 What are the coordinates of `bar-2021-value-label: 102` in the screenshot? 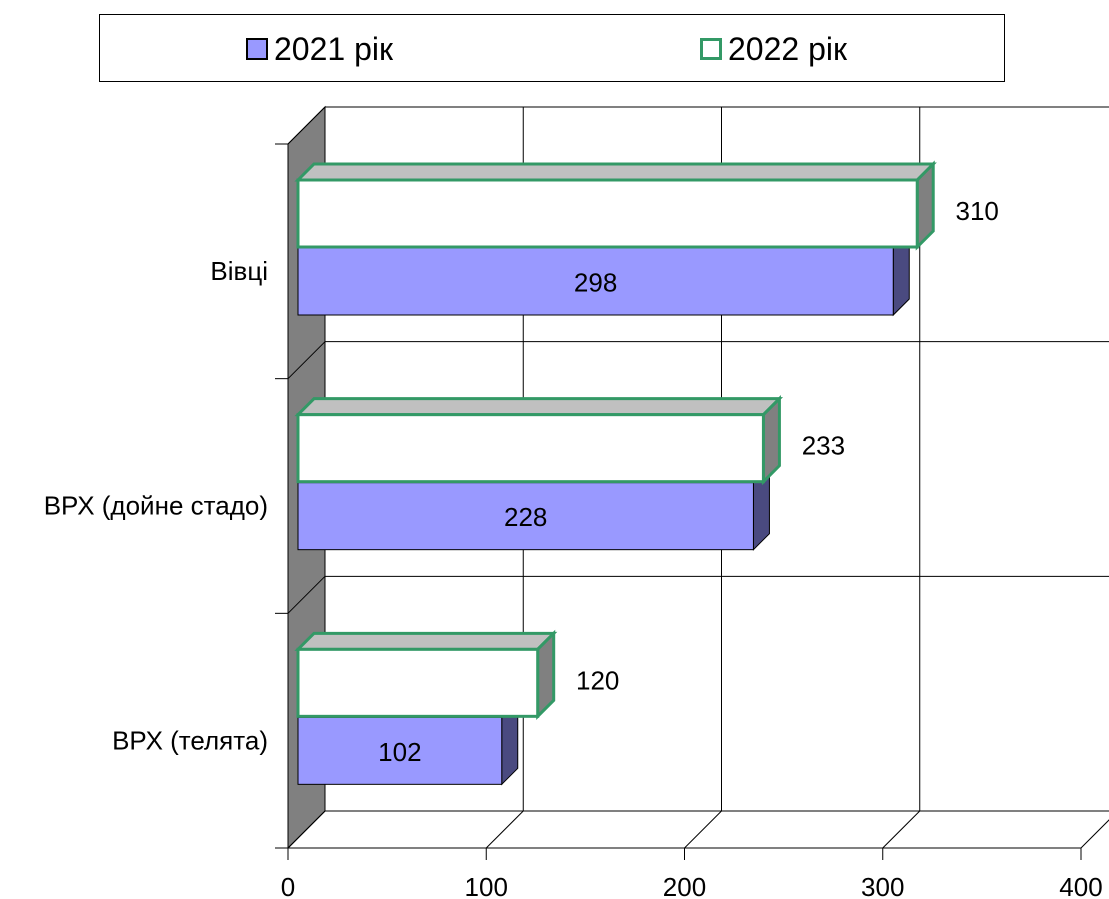 It's located at (399, 752).